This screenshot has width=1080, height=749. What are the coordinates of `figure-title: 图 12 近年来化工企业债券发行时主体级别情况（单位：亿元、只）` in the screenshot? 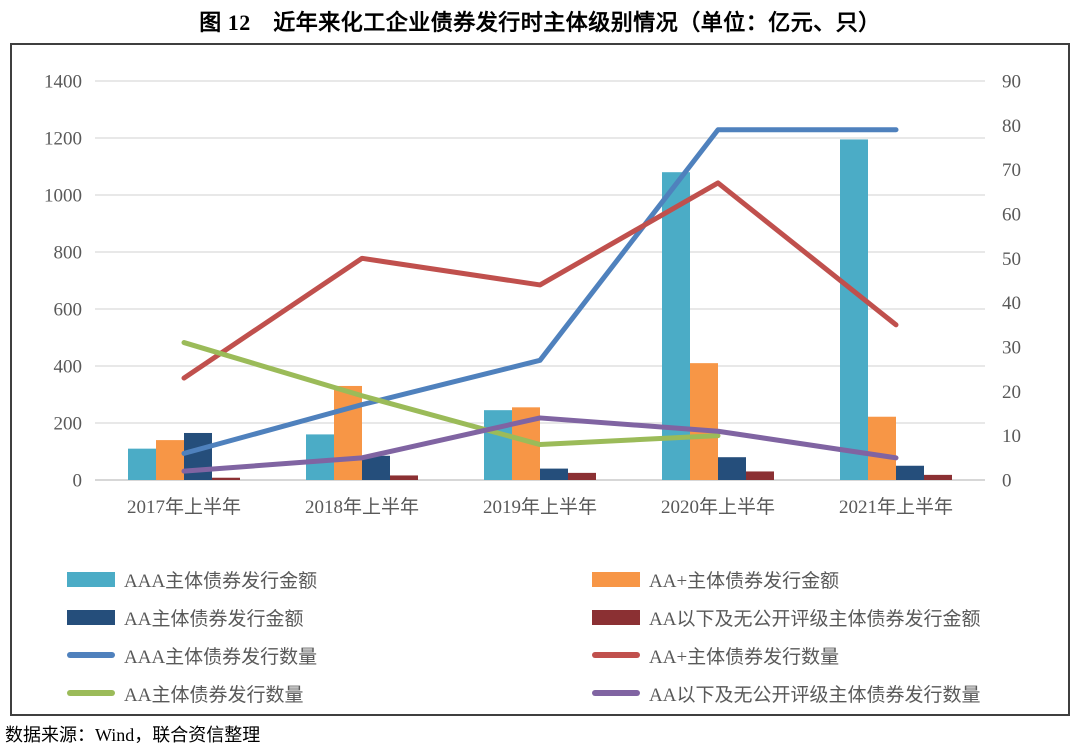 It's located at (540, 22).